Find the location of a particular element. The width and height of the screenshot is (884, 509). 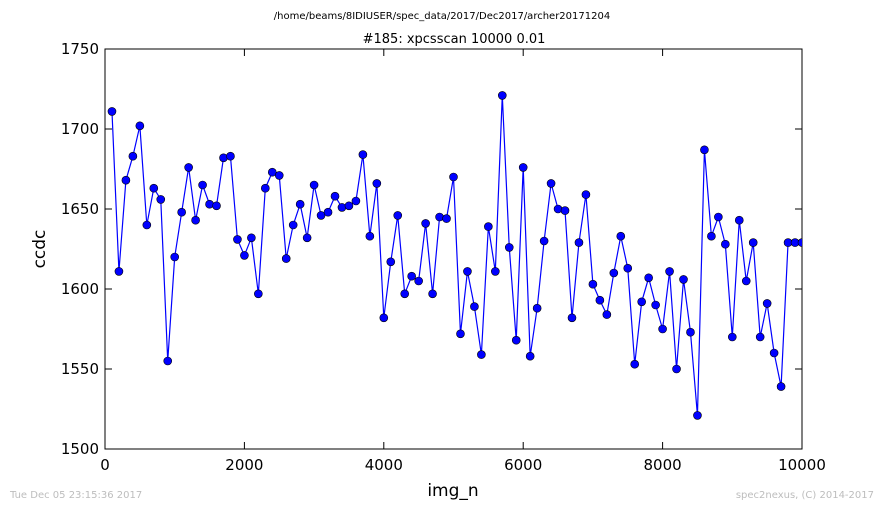

y-tick-label: 1500 is located at coordinates (80, 449).